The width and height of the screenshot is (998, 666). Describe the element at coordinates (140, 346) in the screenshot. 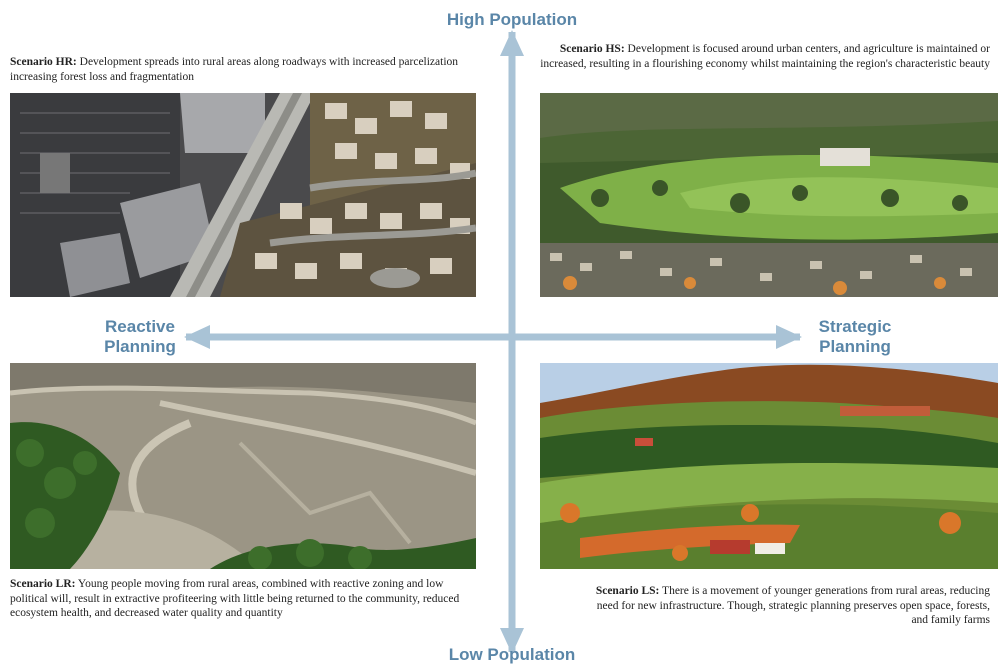

I see `reactive-label-line2: Planning` at that location.